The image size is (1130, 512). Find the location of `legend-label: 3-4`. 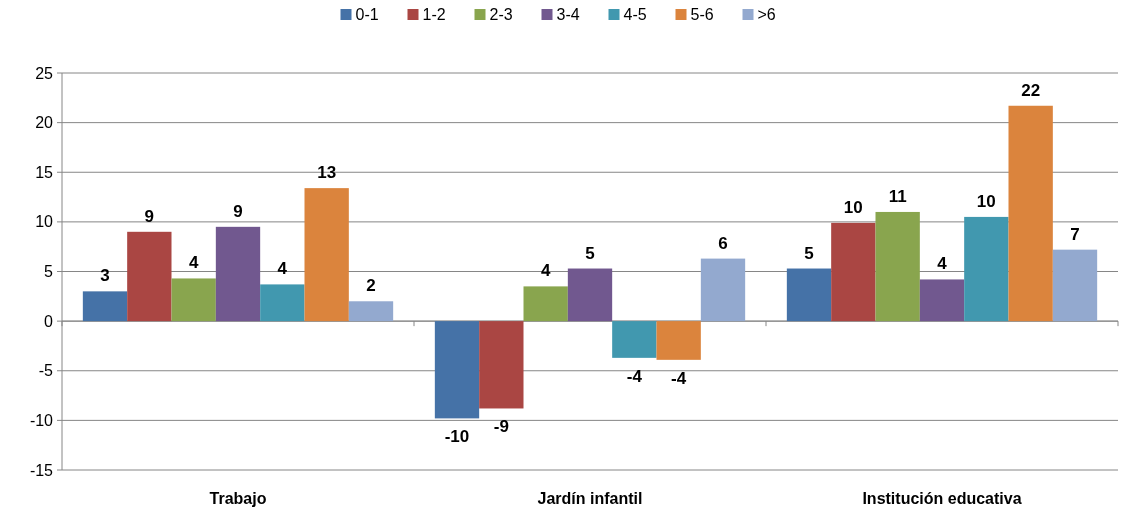

legend-label: 3-4 is located at coordinates (568, 14).